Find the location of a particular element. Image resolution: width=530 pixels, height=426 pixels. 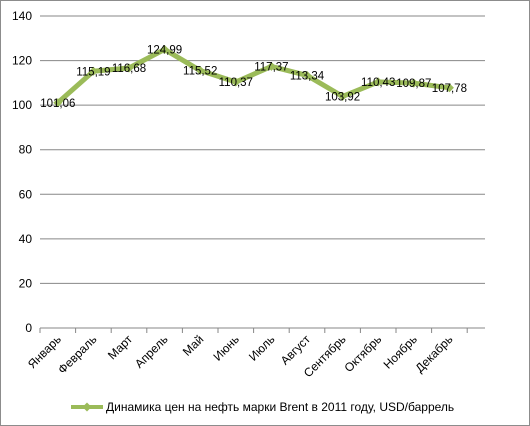

data-label: 101,06 is located at coordinates (57, 104).